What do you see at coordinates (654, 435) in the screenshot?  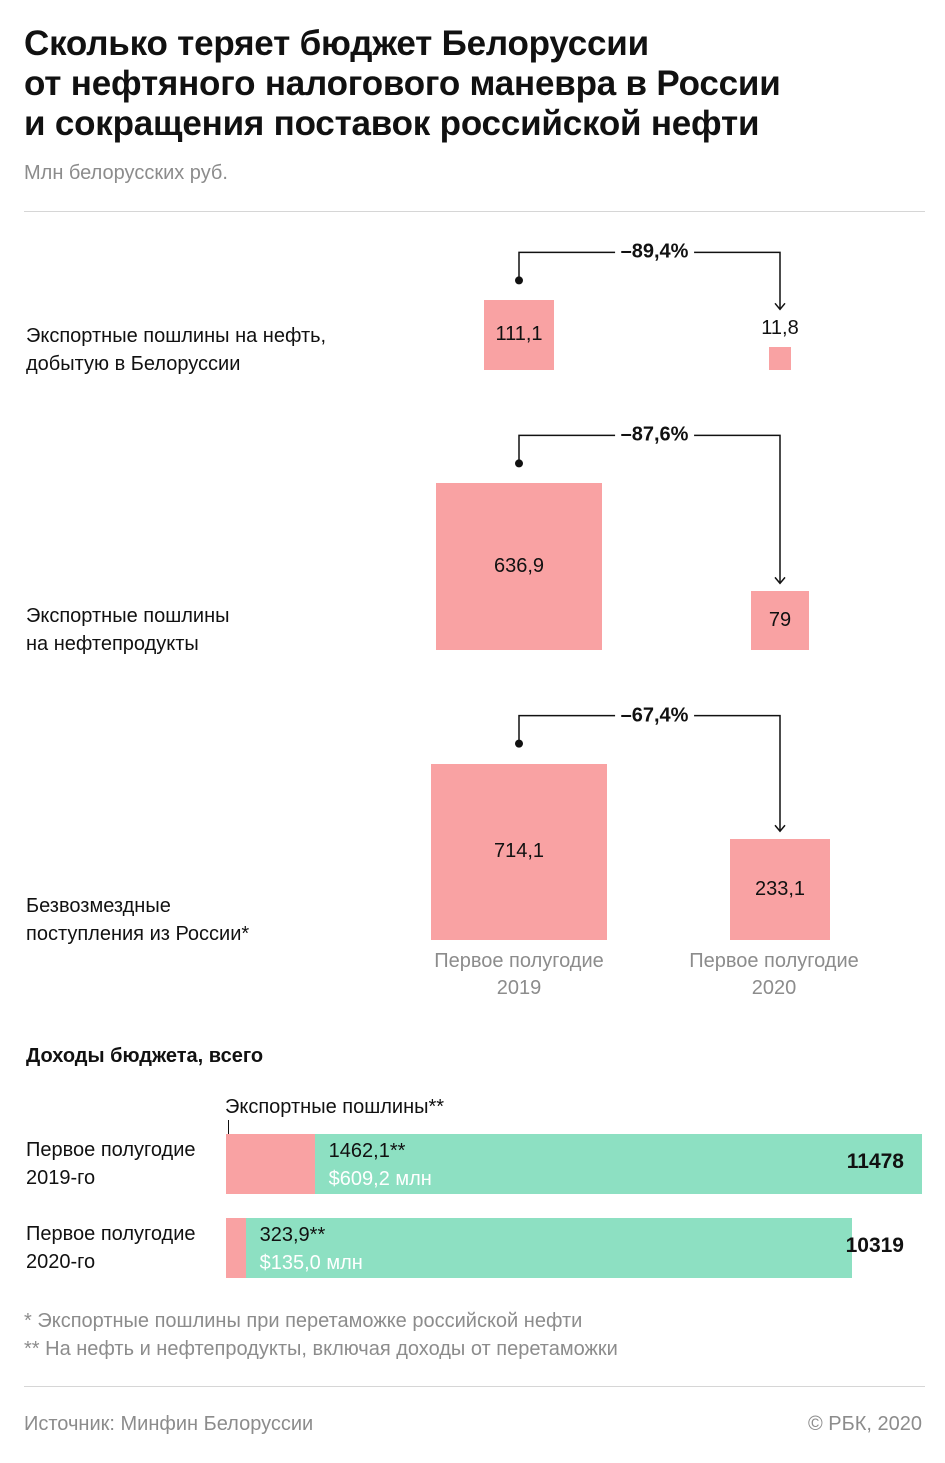 I see `change-percent-label: –87,6%` at bounding box center [654, 435].